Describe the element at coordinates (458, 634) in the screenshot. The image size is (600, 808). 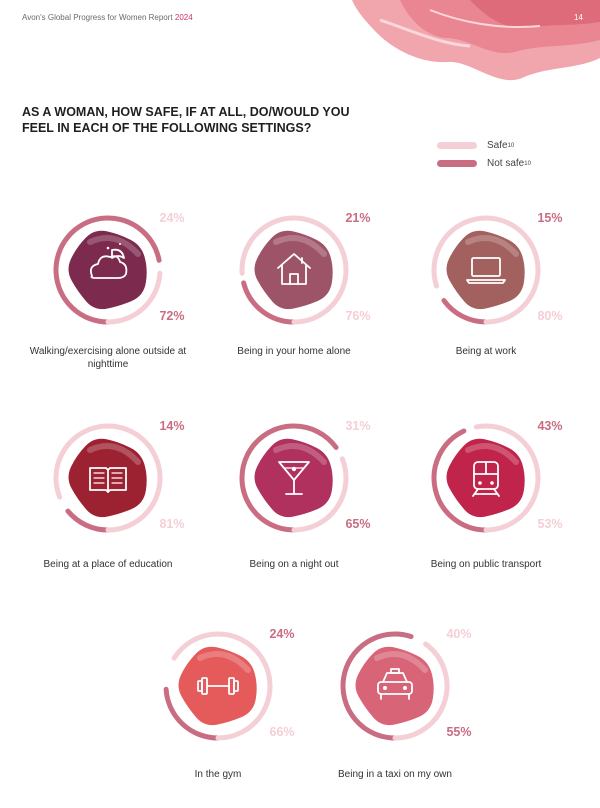
I see `safe-value-label: 40%` at that location.